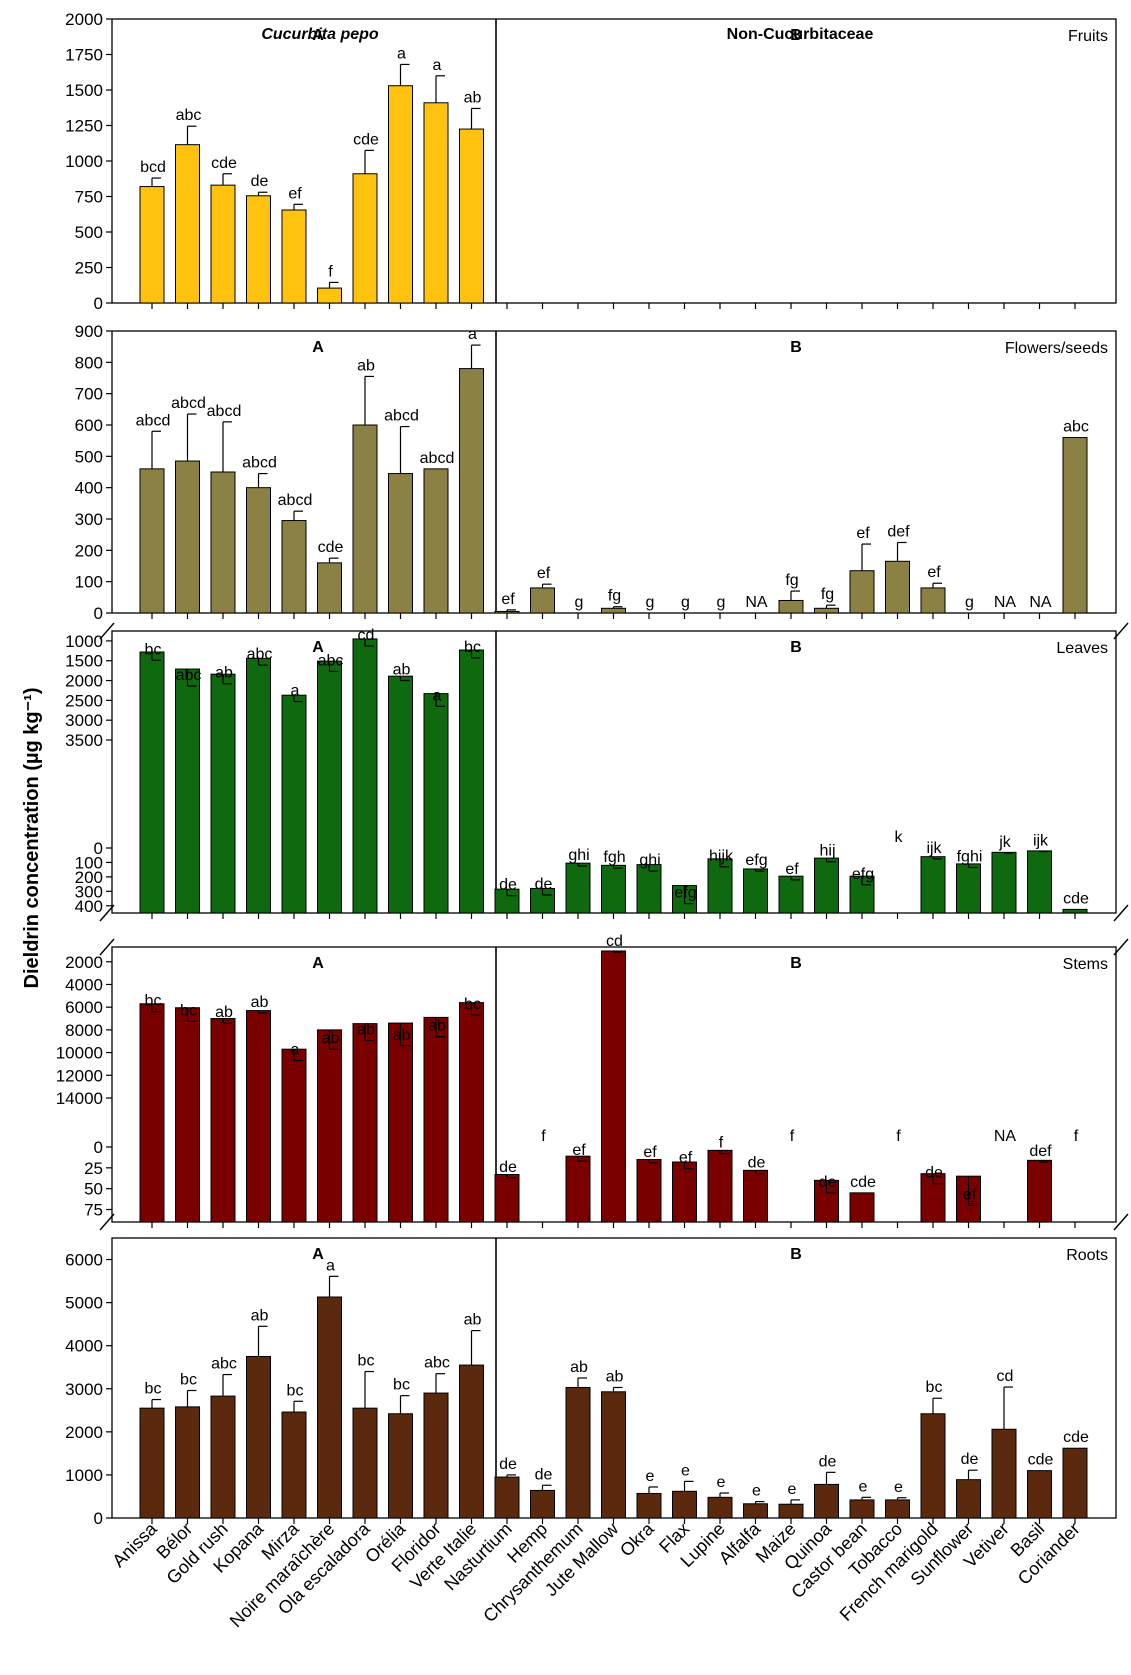  What do you see at coordinates (89, 519) in the screenshot?
I see `y-tick-label: 300` at bounding box center [89, 519].